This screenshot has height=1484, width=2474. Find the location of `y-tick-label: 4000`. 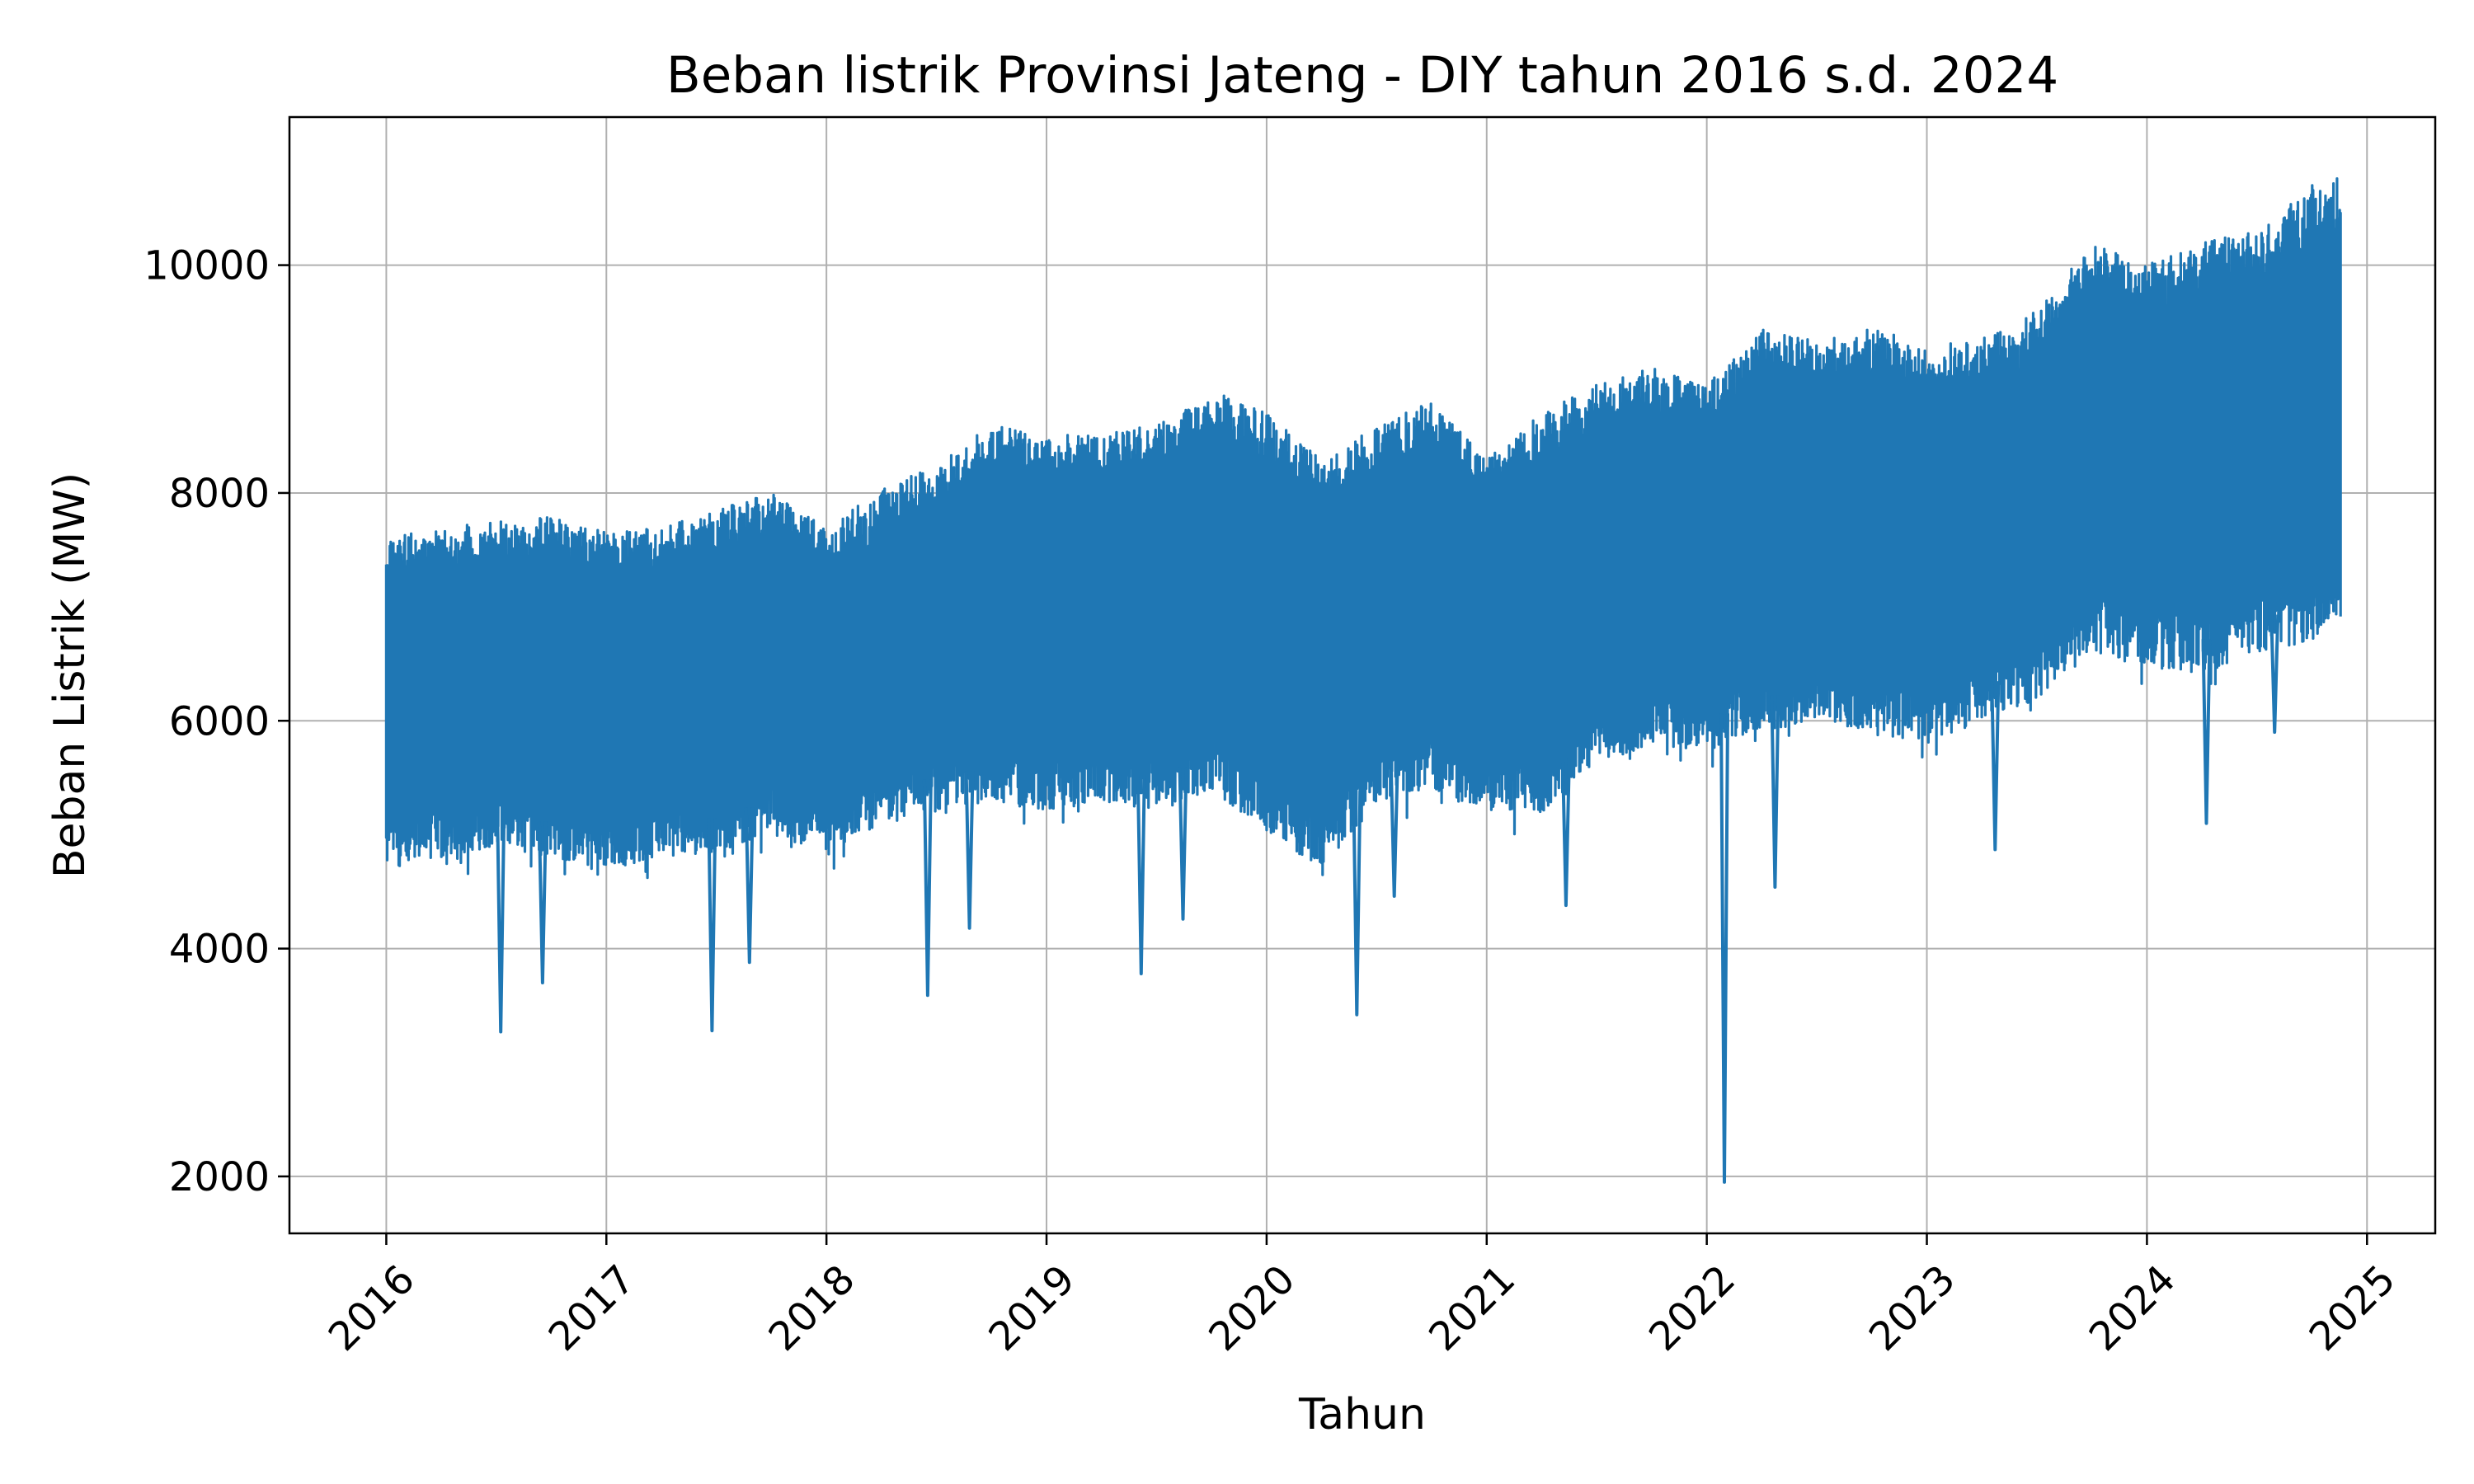

y-tick-label: 4000 is located at coordinates (219, 950).